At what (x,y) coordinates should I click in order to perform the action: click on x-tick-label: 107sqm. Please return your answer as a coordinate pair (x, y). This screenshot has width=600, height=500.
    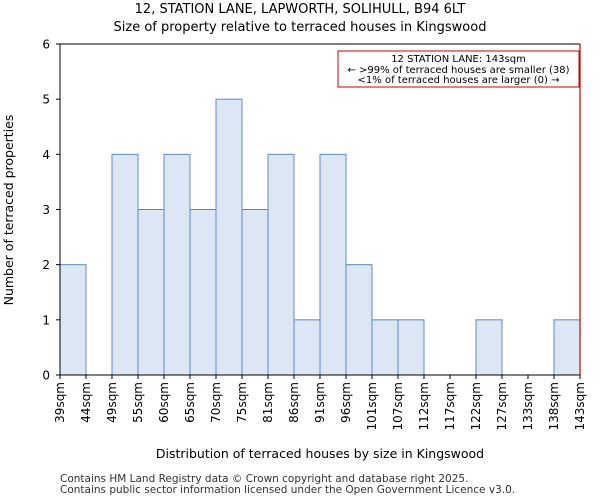
    Looking at the image, I should click on (398, 406).